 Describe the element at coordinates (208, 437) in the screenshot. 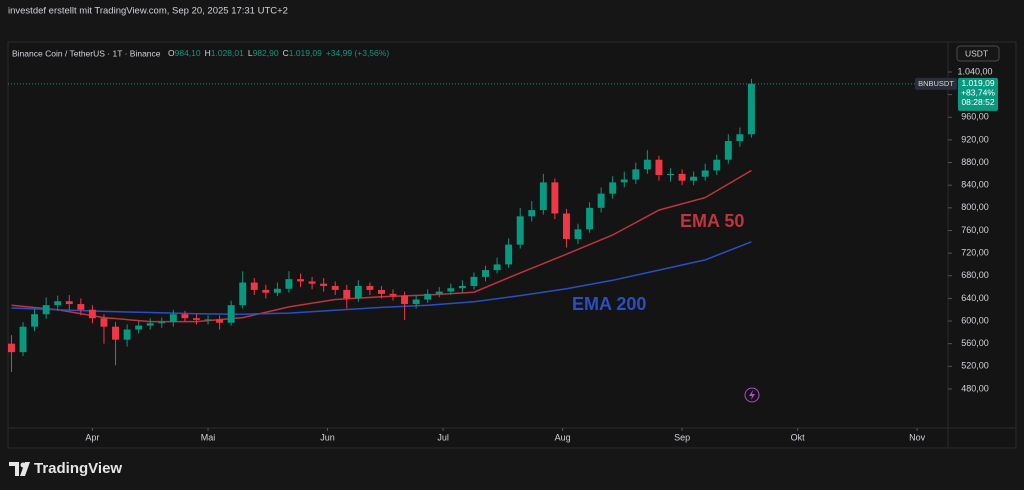

I see `x-tick-label: Mai` at that location.